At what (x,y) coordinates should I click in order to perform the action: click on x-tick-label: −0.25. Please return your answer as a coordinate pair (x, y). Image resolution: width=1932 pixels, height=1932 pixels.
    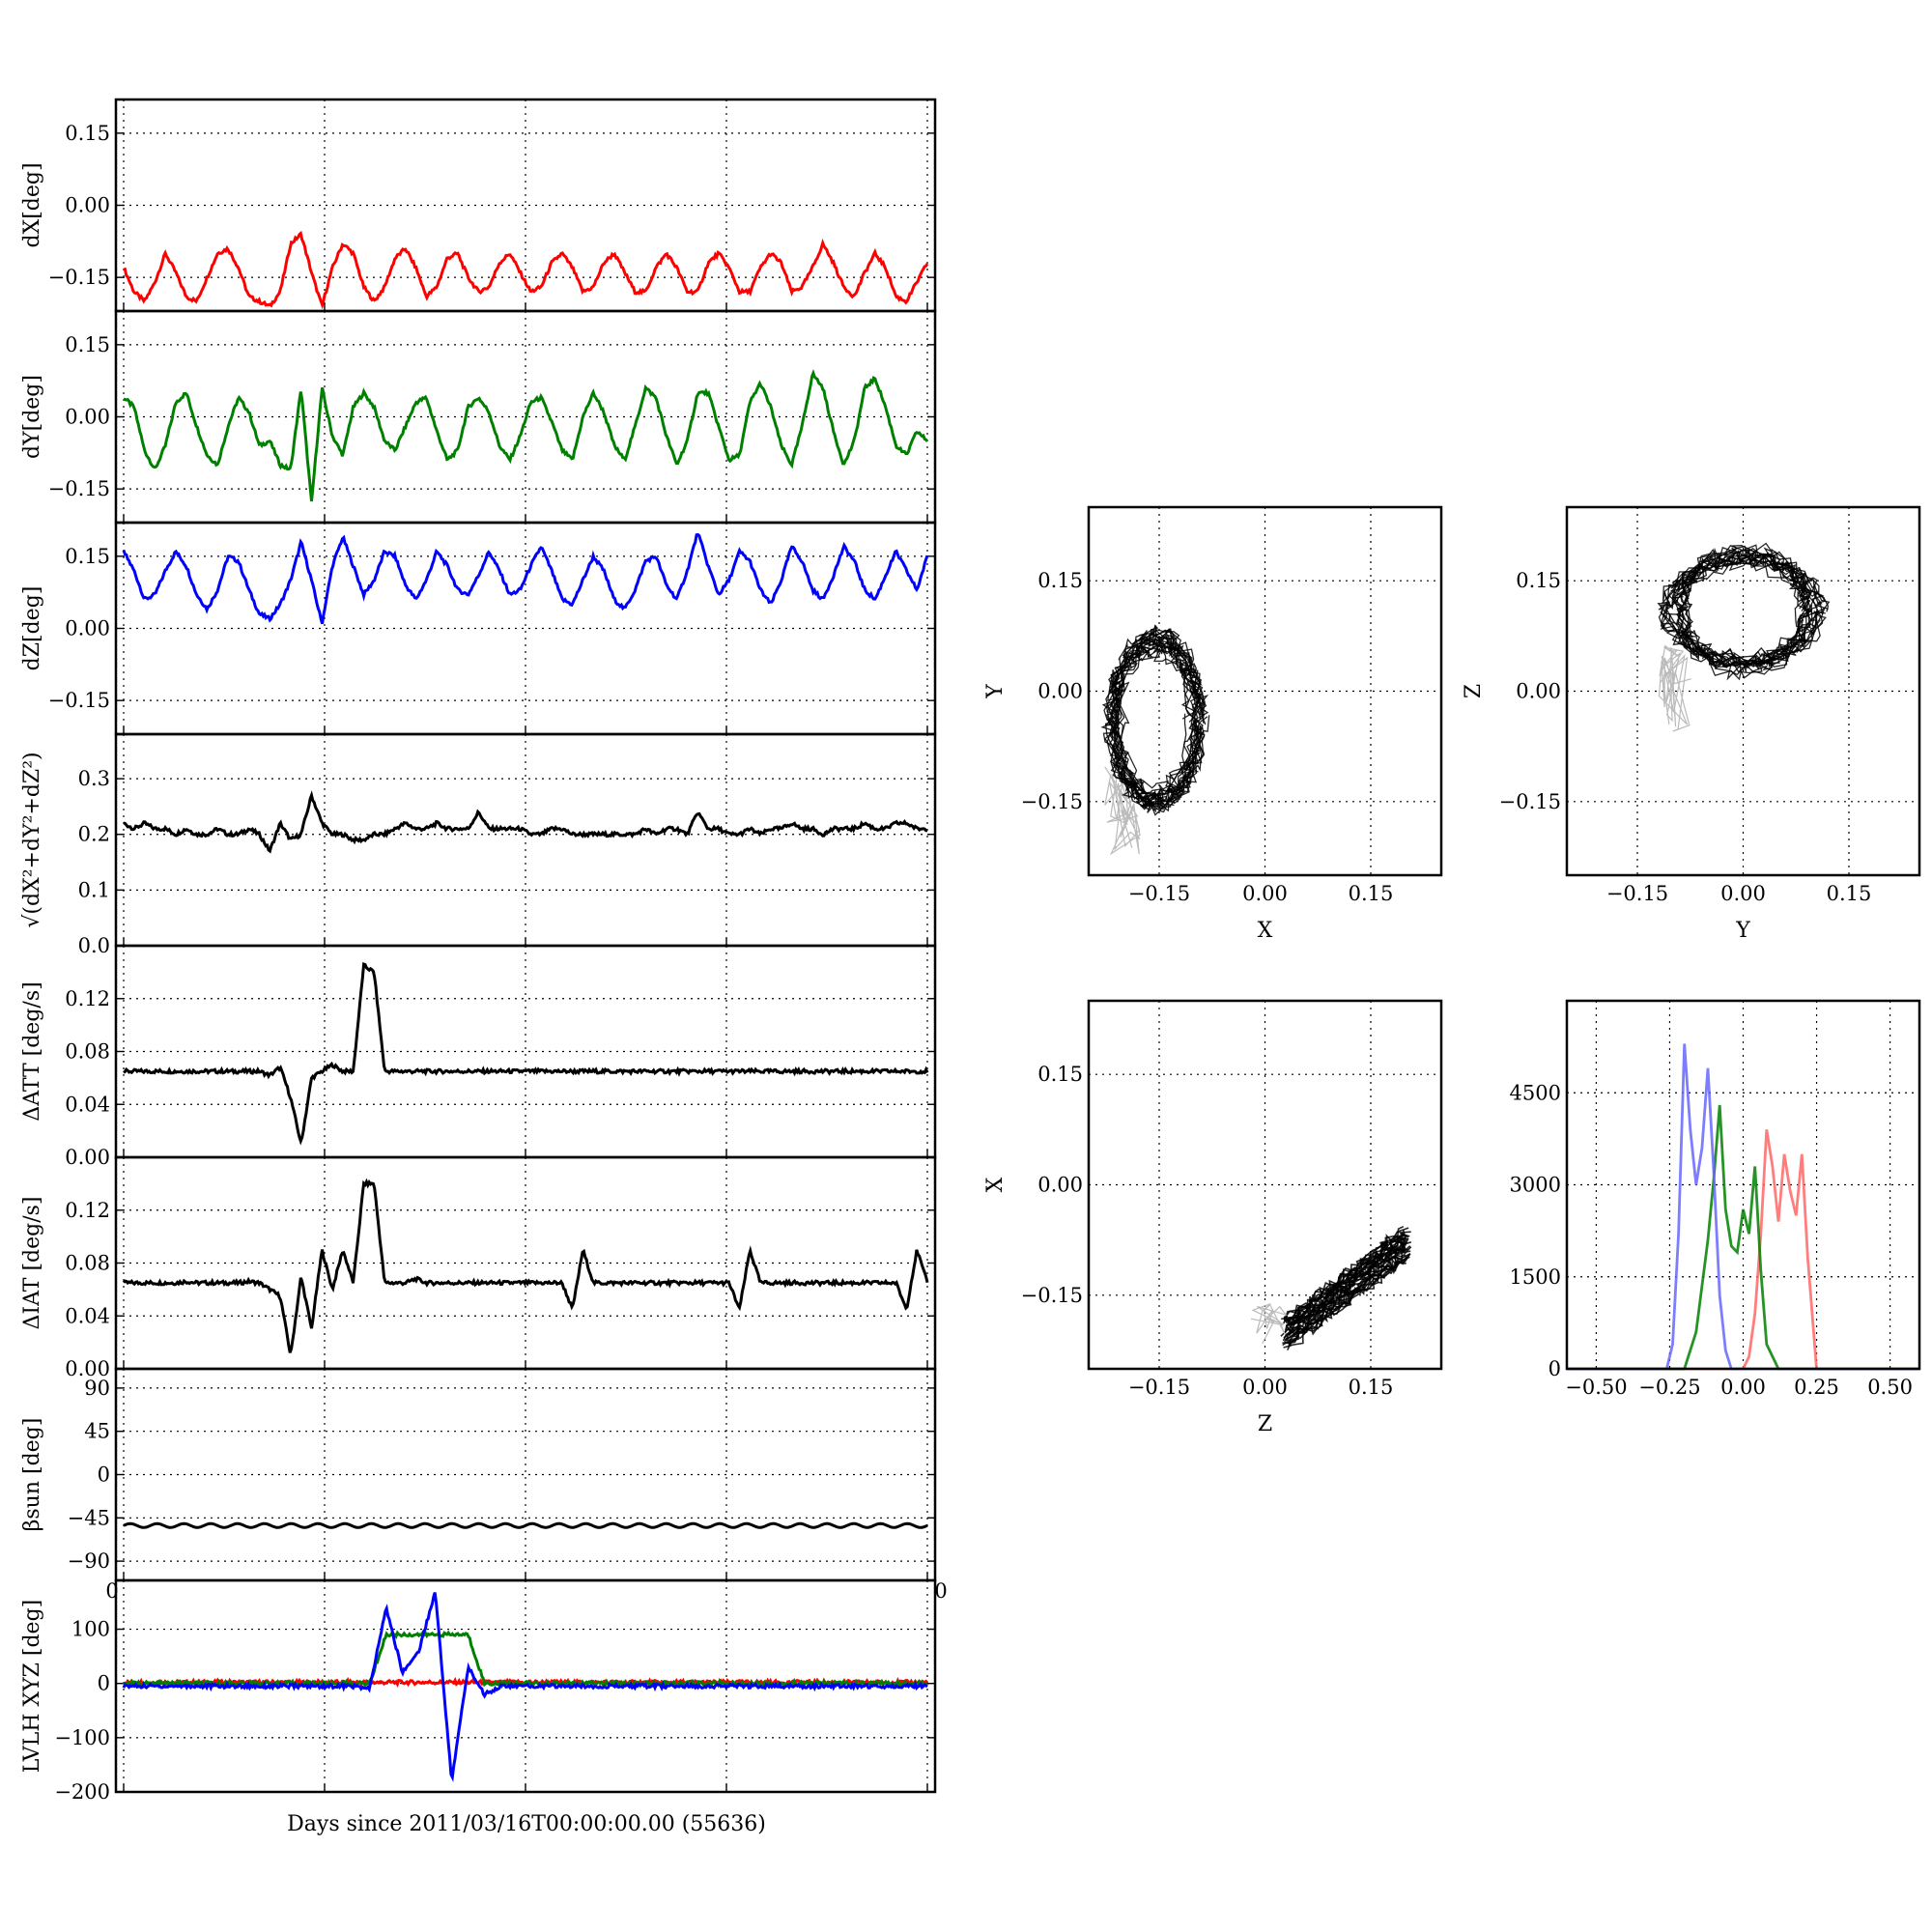
    Looking at the image, I should click on (1669, 1387).